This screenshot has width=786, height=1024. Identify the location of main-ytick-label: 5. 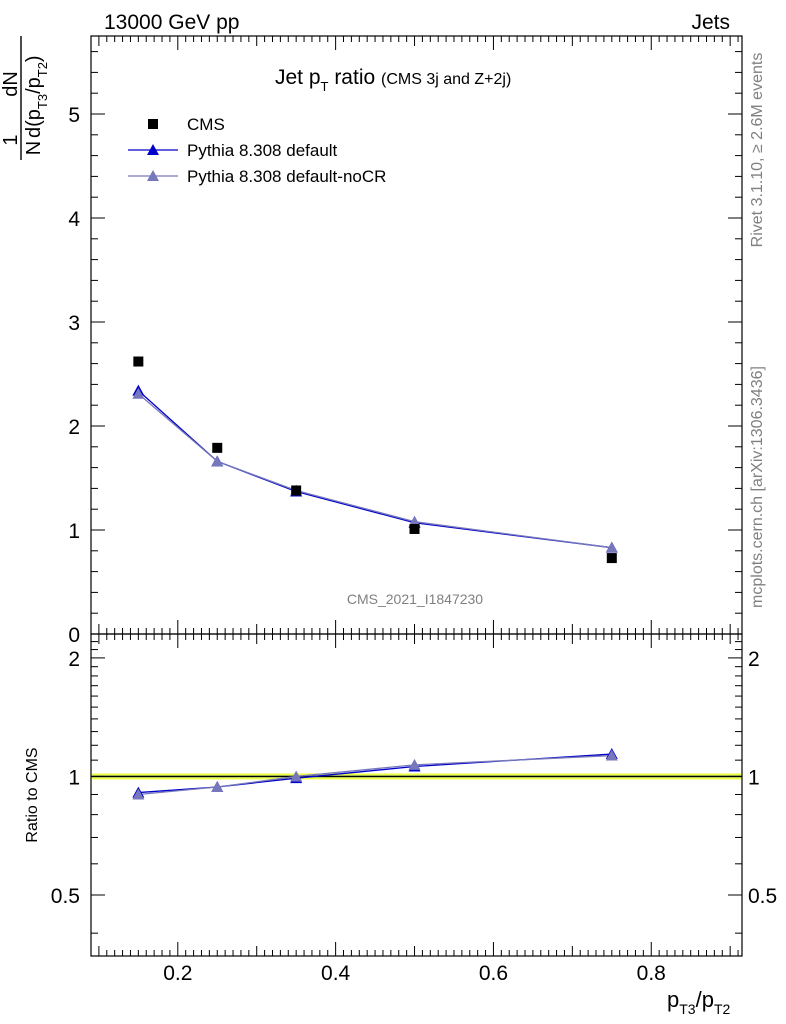
(74, 115).